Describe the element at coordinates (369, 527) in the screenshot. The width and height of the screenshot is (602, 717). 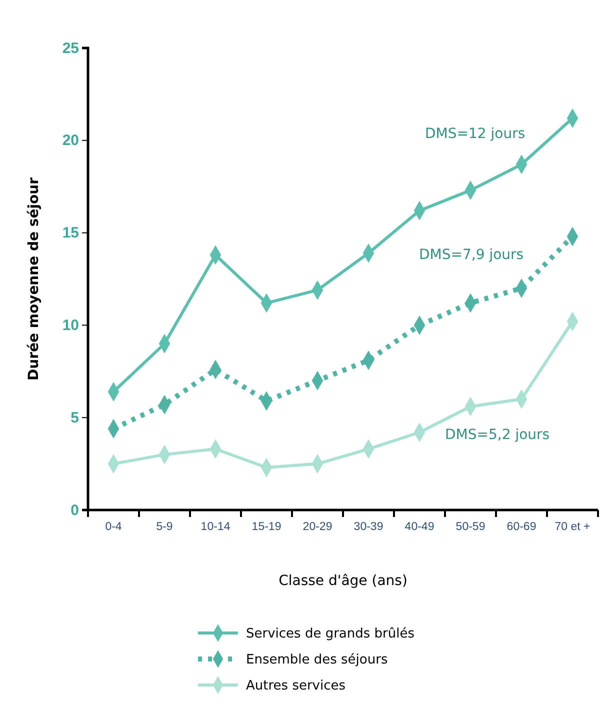
I see `x-tick-label: 30-39` at that location.